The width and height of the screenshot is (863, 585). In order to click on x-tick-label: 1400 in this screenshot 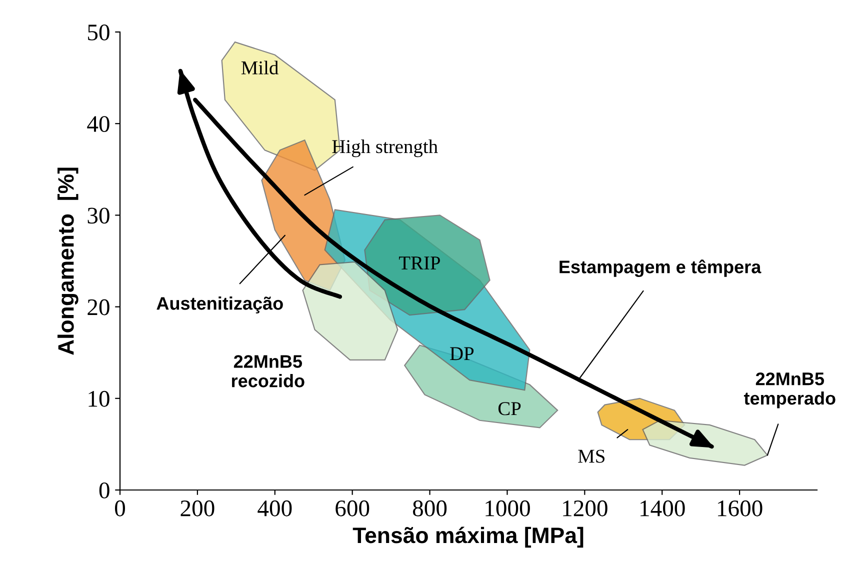, I will do `click(662, 508)`.